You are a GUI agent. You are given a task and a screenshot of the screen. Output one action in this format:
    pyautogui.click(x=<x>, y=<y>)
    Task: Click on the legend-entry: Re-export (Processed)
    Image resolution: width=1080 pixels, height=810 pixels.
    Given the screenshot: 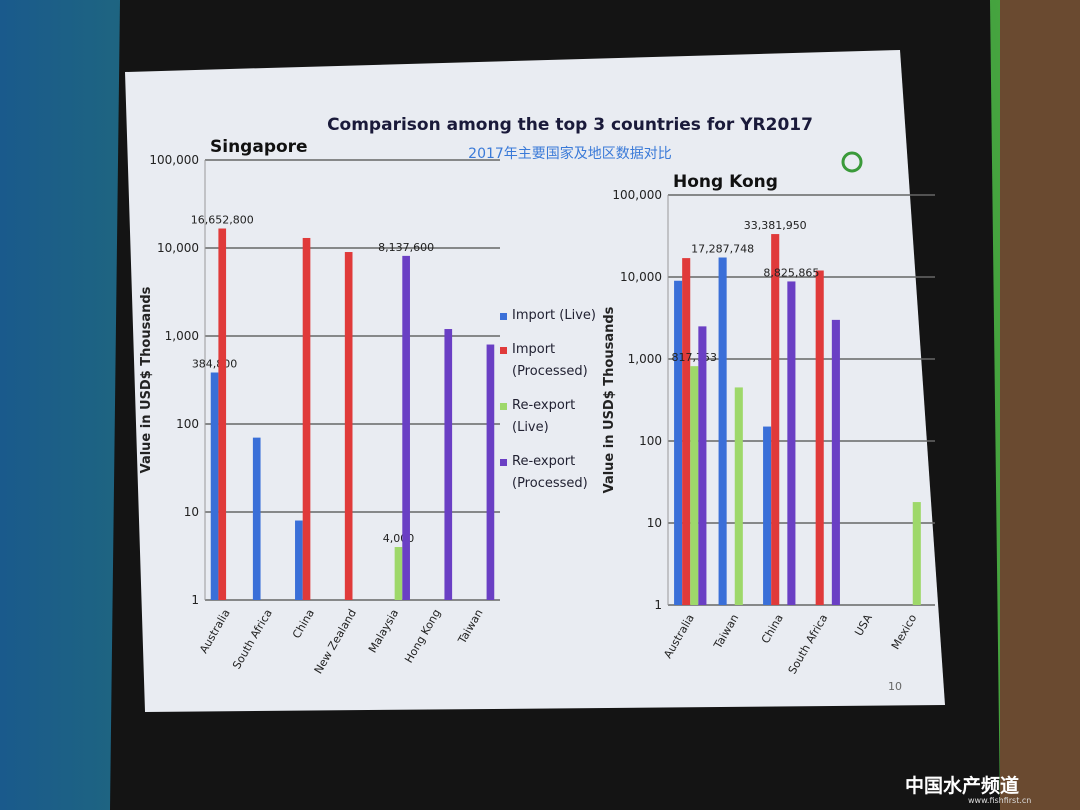 What is the action you would take?
    pyautogui.click(x=550, y=473)
    